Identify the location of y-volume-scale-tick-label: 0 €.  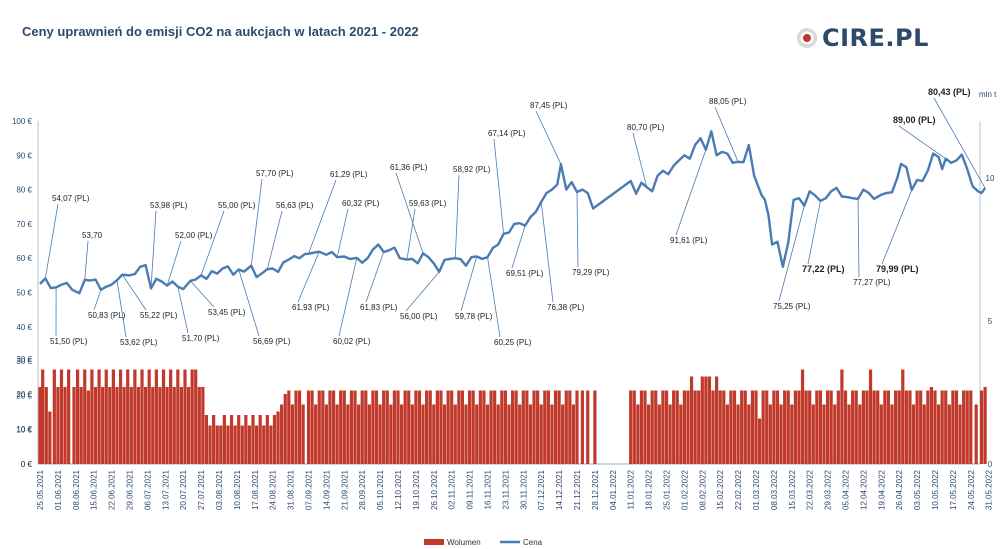
(27, 464).